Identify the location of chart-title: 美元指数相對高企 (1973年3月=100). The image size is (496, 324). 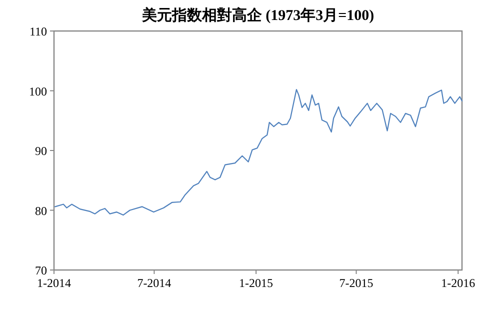
(257, 15).